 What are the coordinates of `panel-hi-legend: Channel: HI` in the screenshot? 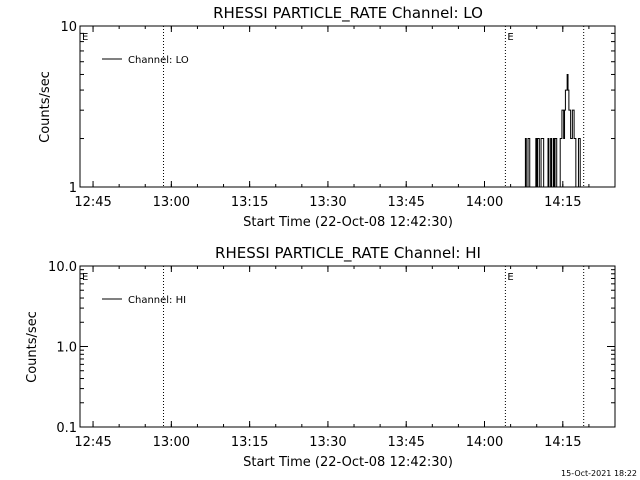 It's located at (144, 300).